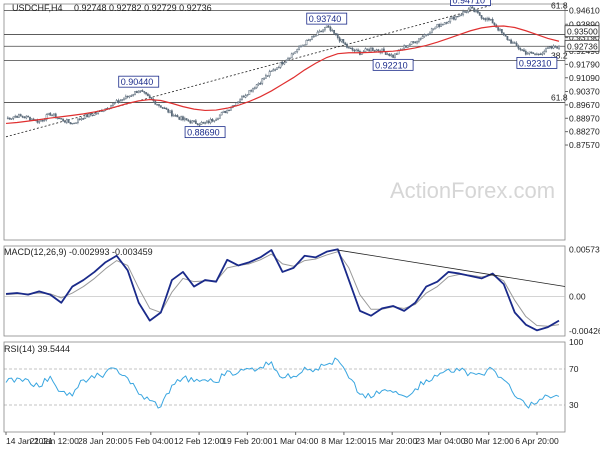 Image resolution: width=600 pixels, height=450 pixels. I want to click on annotation-label: 0.94710, so click(469, 3).